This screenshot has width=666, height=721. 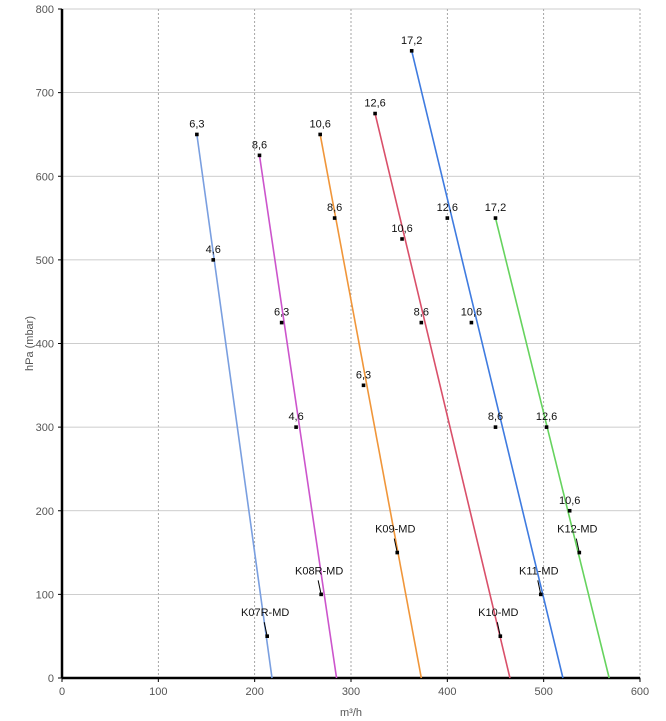 I want to click on series-k08r-md, so click(x=297, y=416).